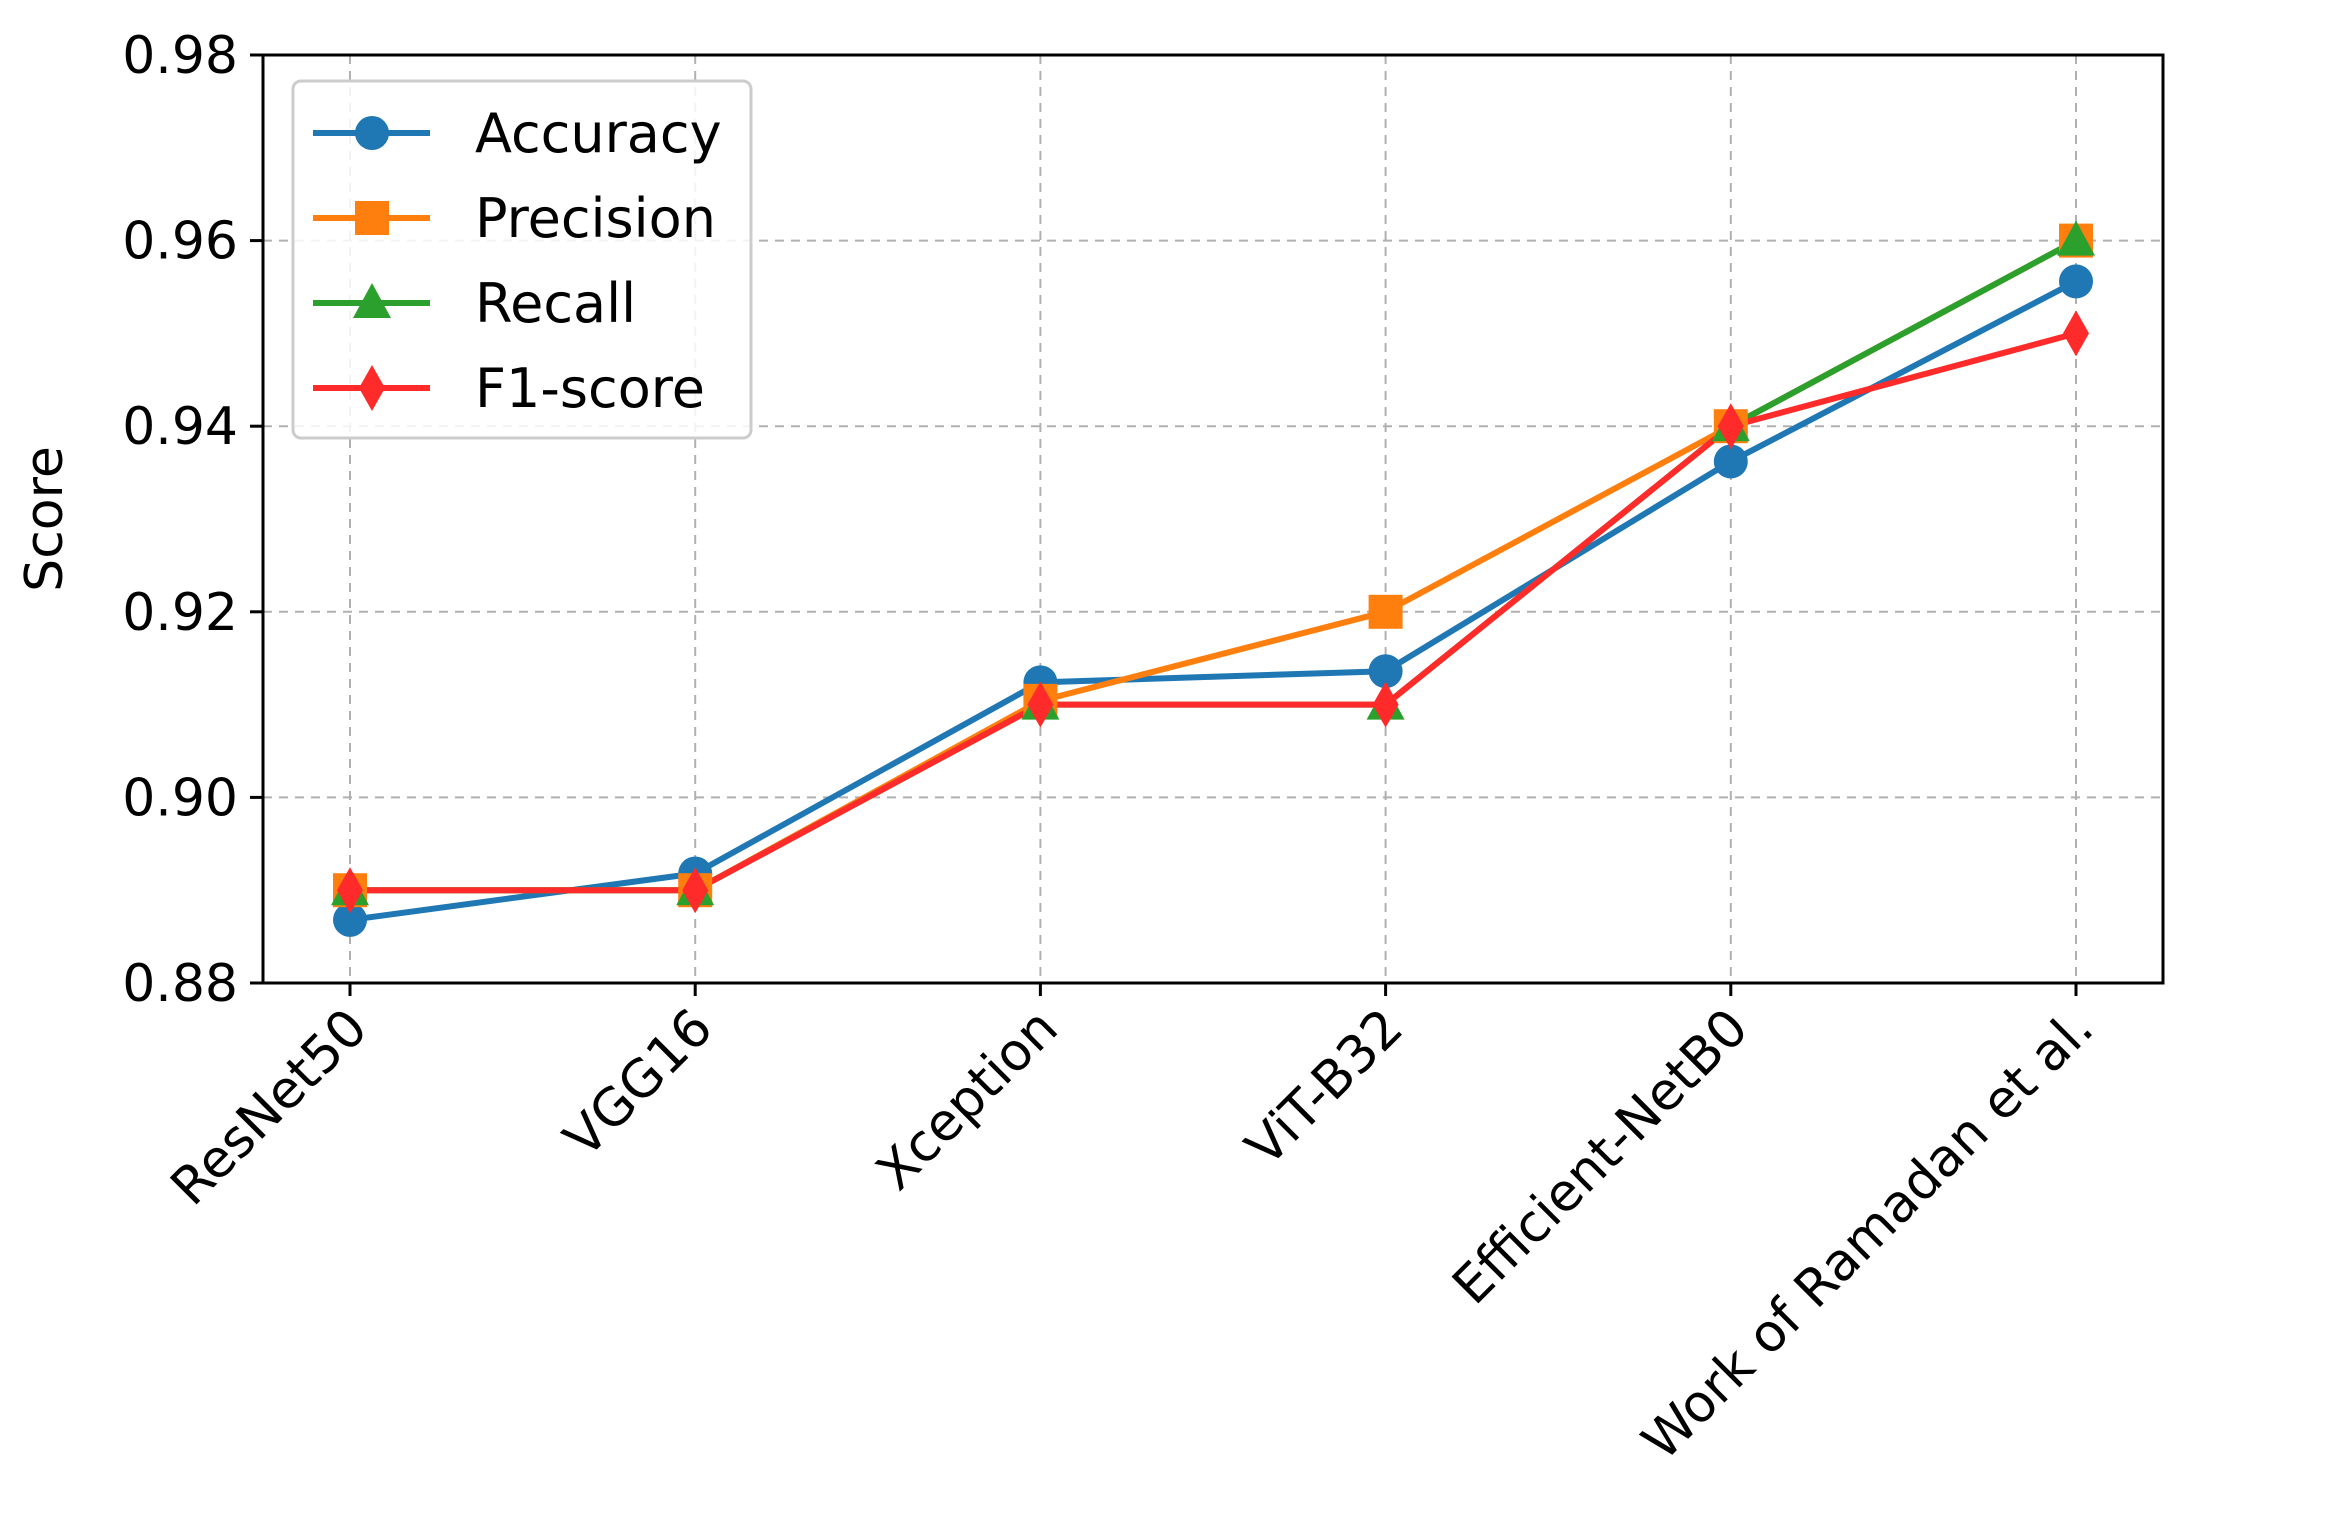 The image size is (2339, 1539). I want to click on legend-item-f1-score: F1-score, so click(509, 388).